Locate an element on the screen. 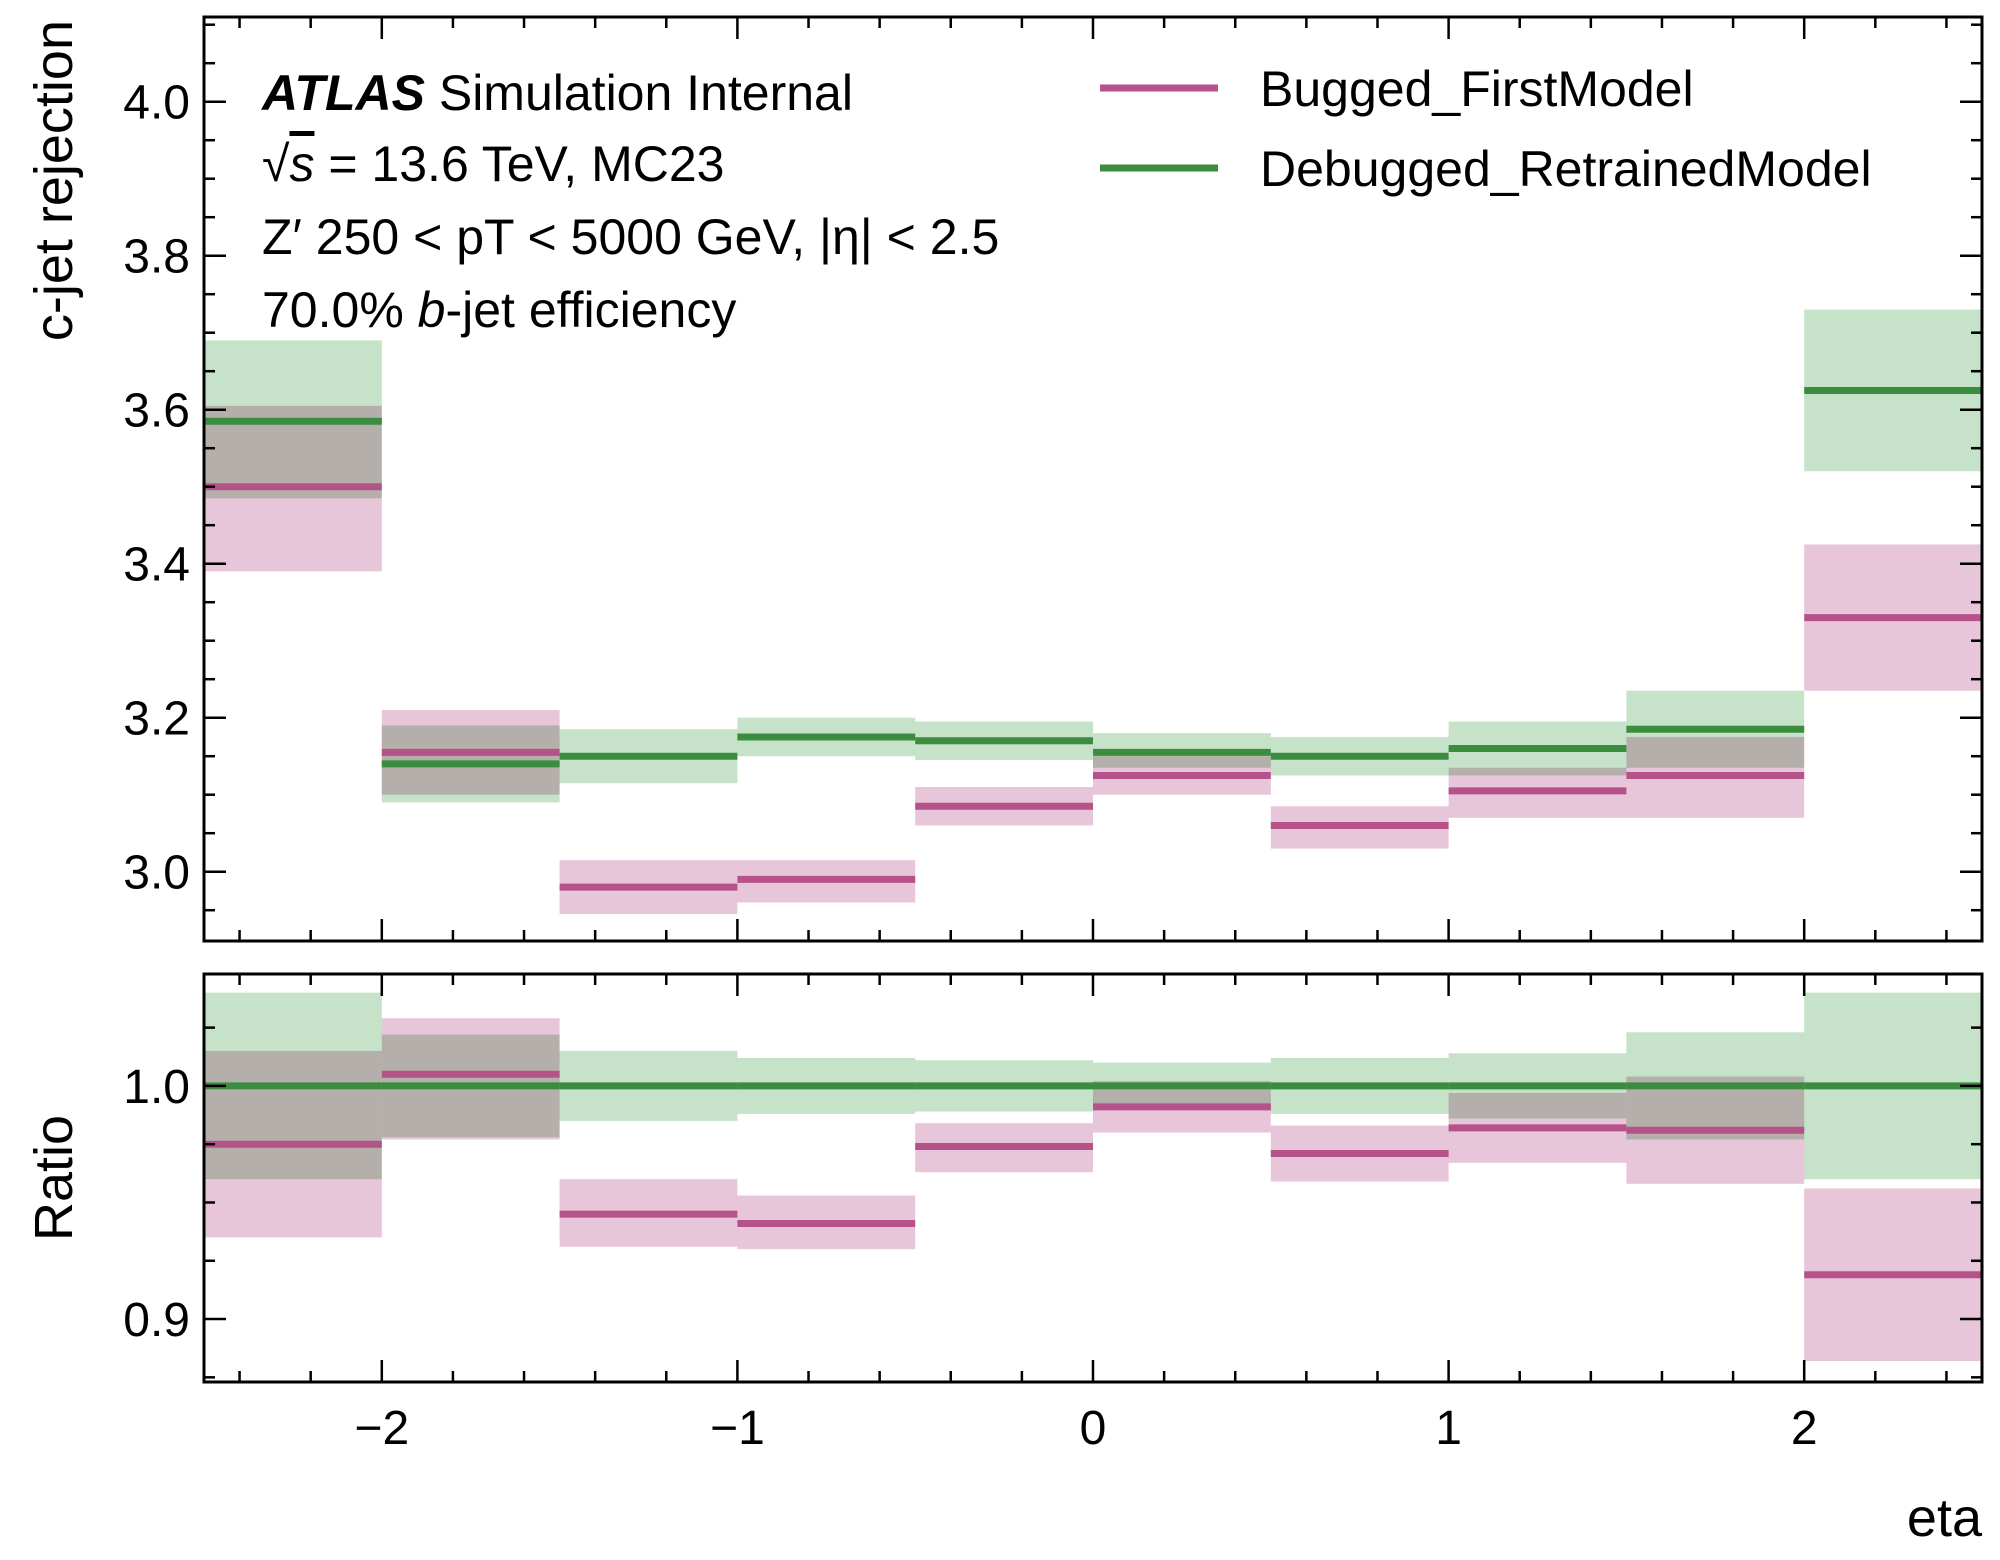 This screenshot has height=1560, width=2000. bottom-y-tick-label: 1.0 is located at coordinates (156, 1087).